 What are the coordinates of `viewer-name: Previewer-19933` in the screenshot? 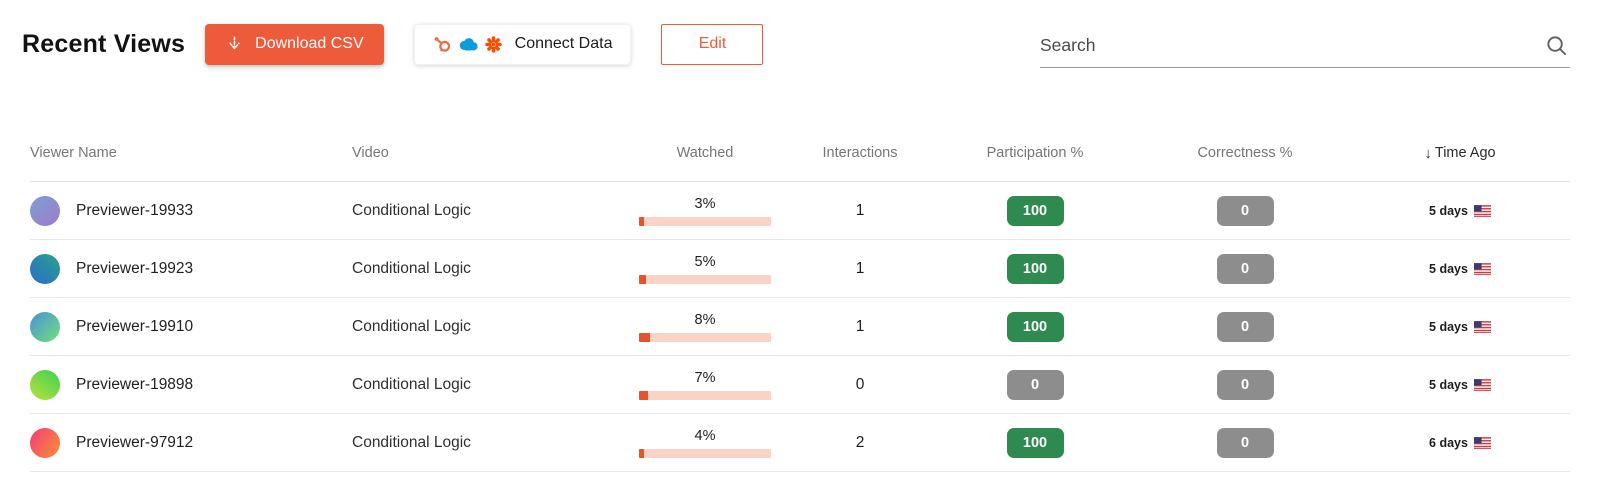 It's located at (135, 210).